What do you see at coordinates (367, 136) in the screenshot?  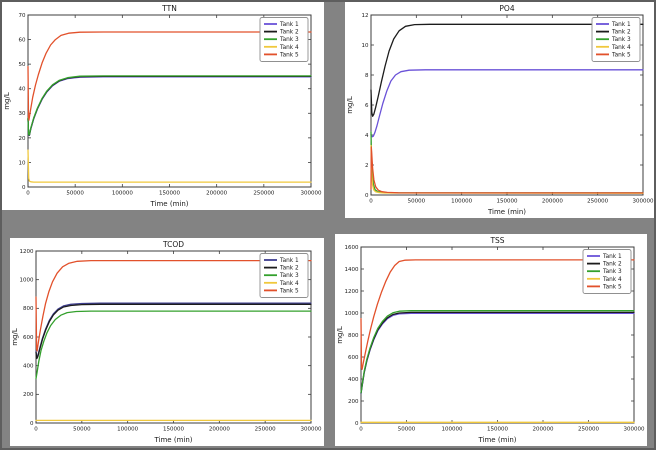 I see `y-tick-label: 4` at bounding box center [367, 136].